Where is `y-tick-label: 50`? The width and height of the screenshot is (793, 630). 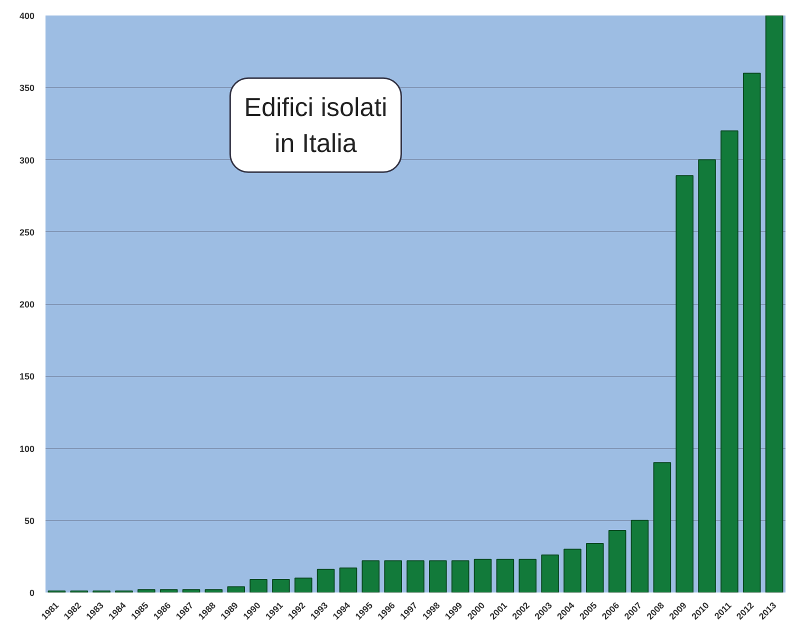
y-tick-label: 50 is located at coordinates (29, 521).